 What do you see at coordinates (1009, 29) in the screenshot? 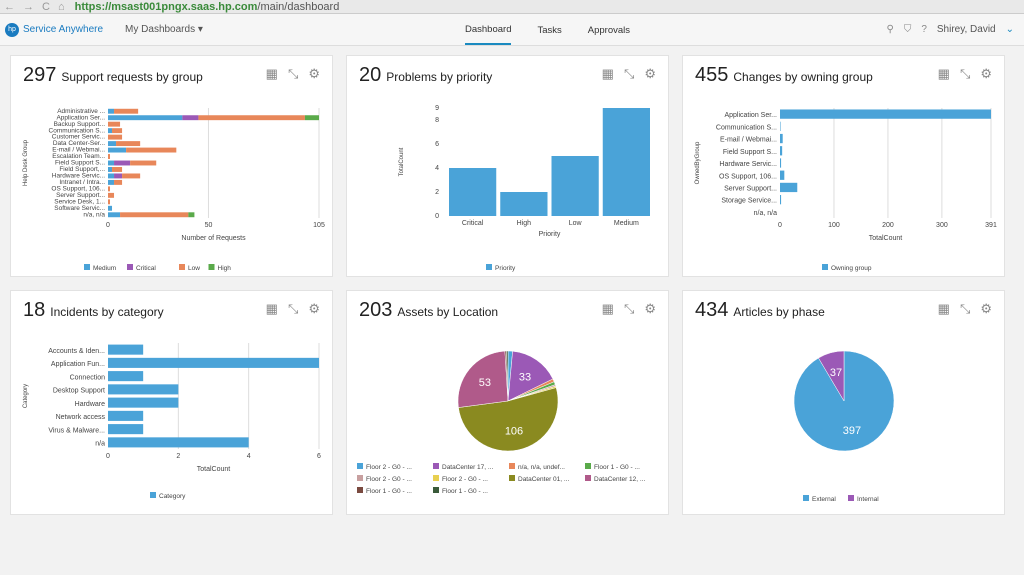
I see `chevron-down-icon: ⌄` at bounding box center [1009, 29].